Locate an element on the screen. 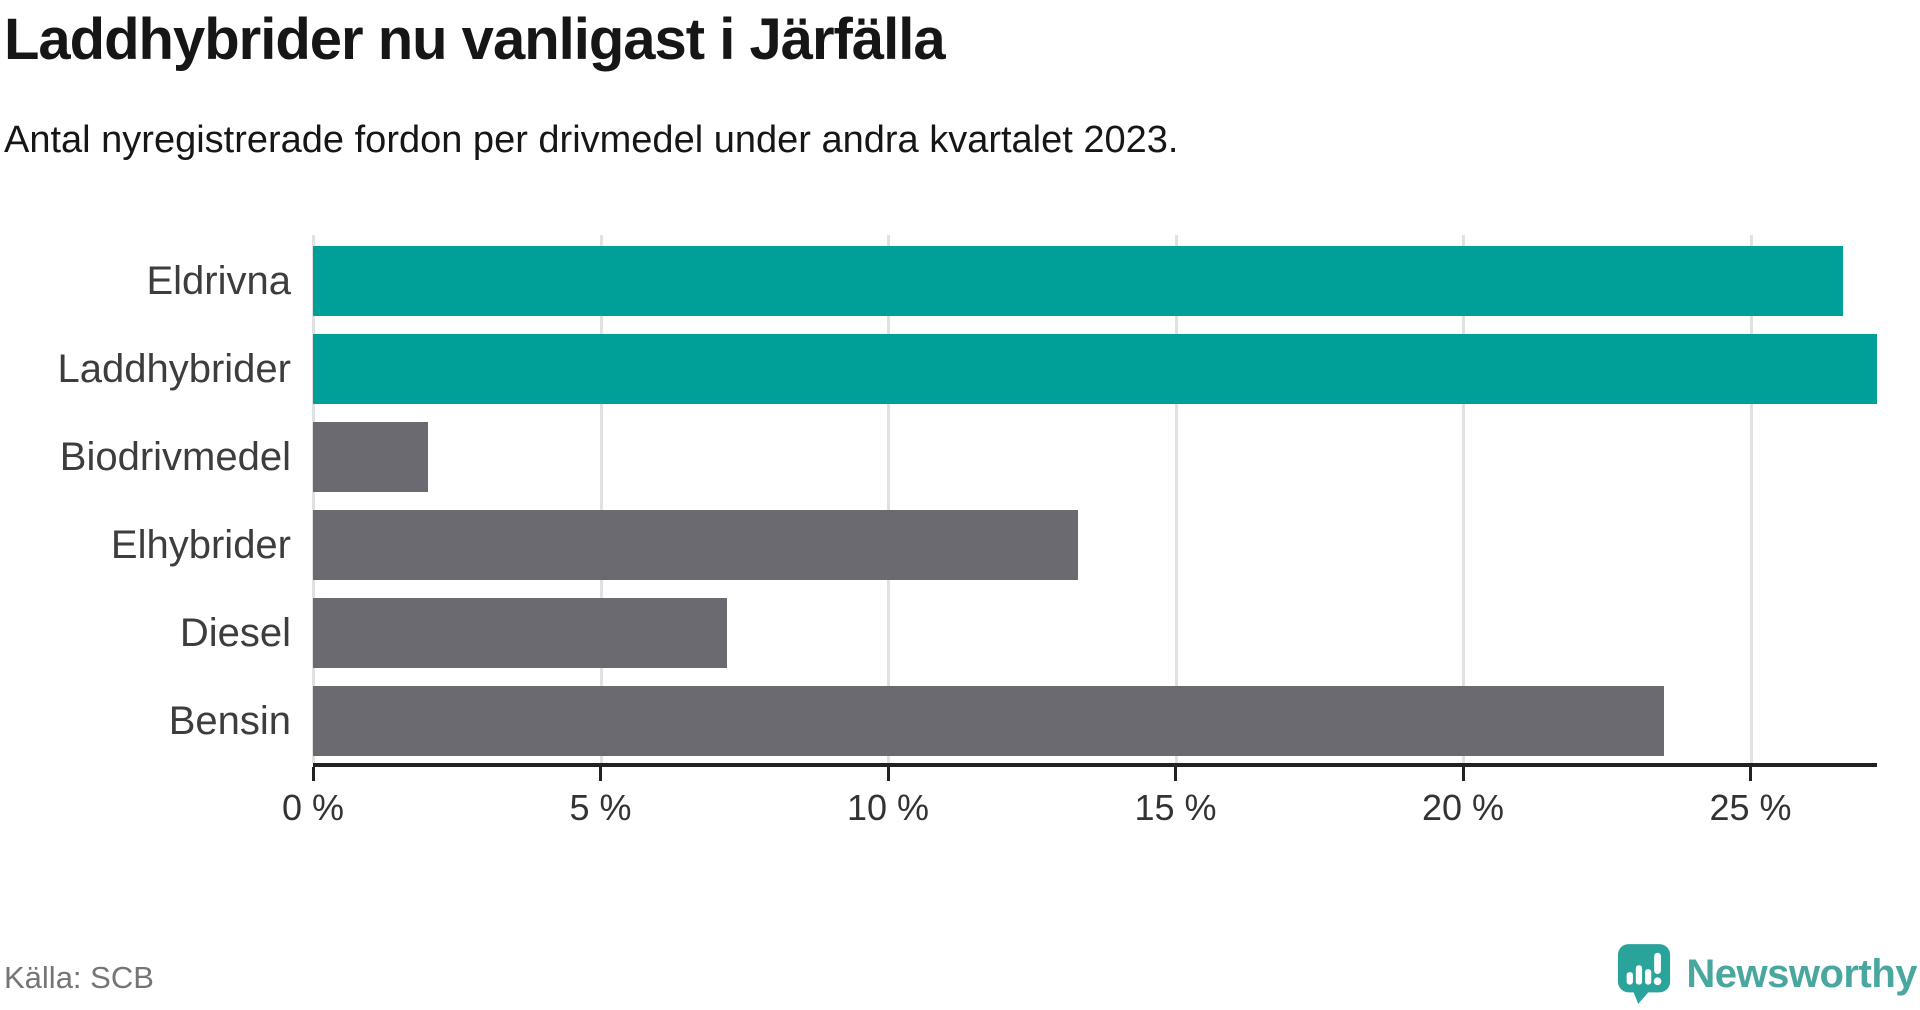  bar-row-laddhybrider: Laddhybrider is located at coordinates (938, 360).